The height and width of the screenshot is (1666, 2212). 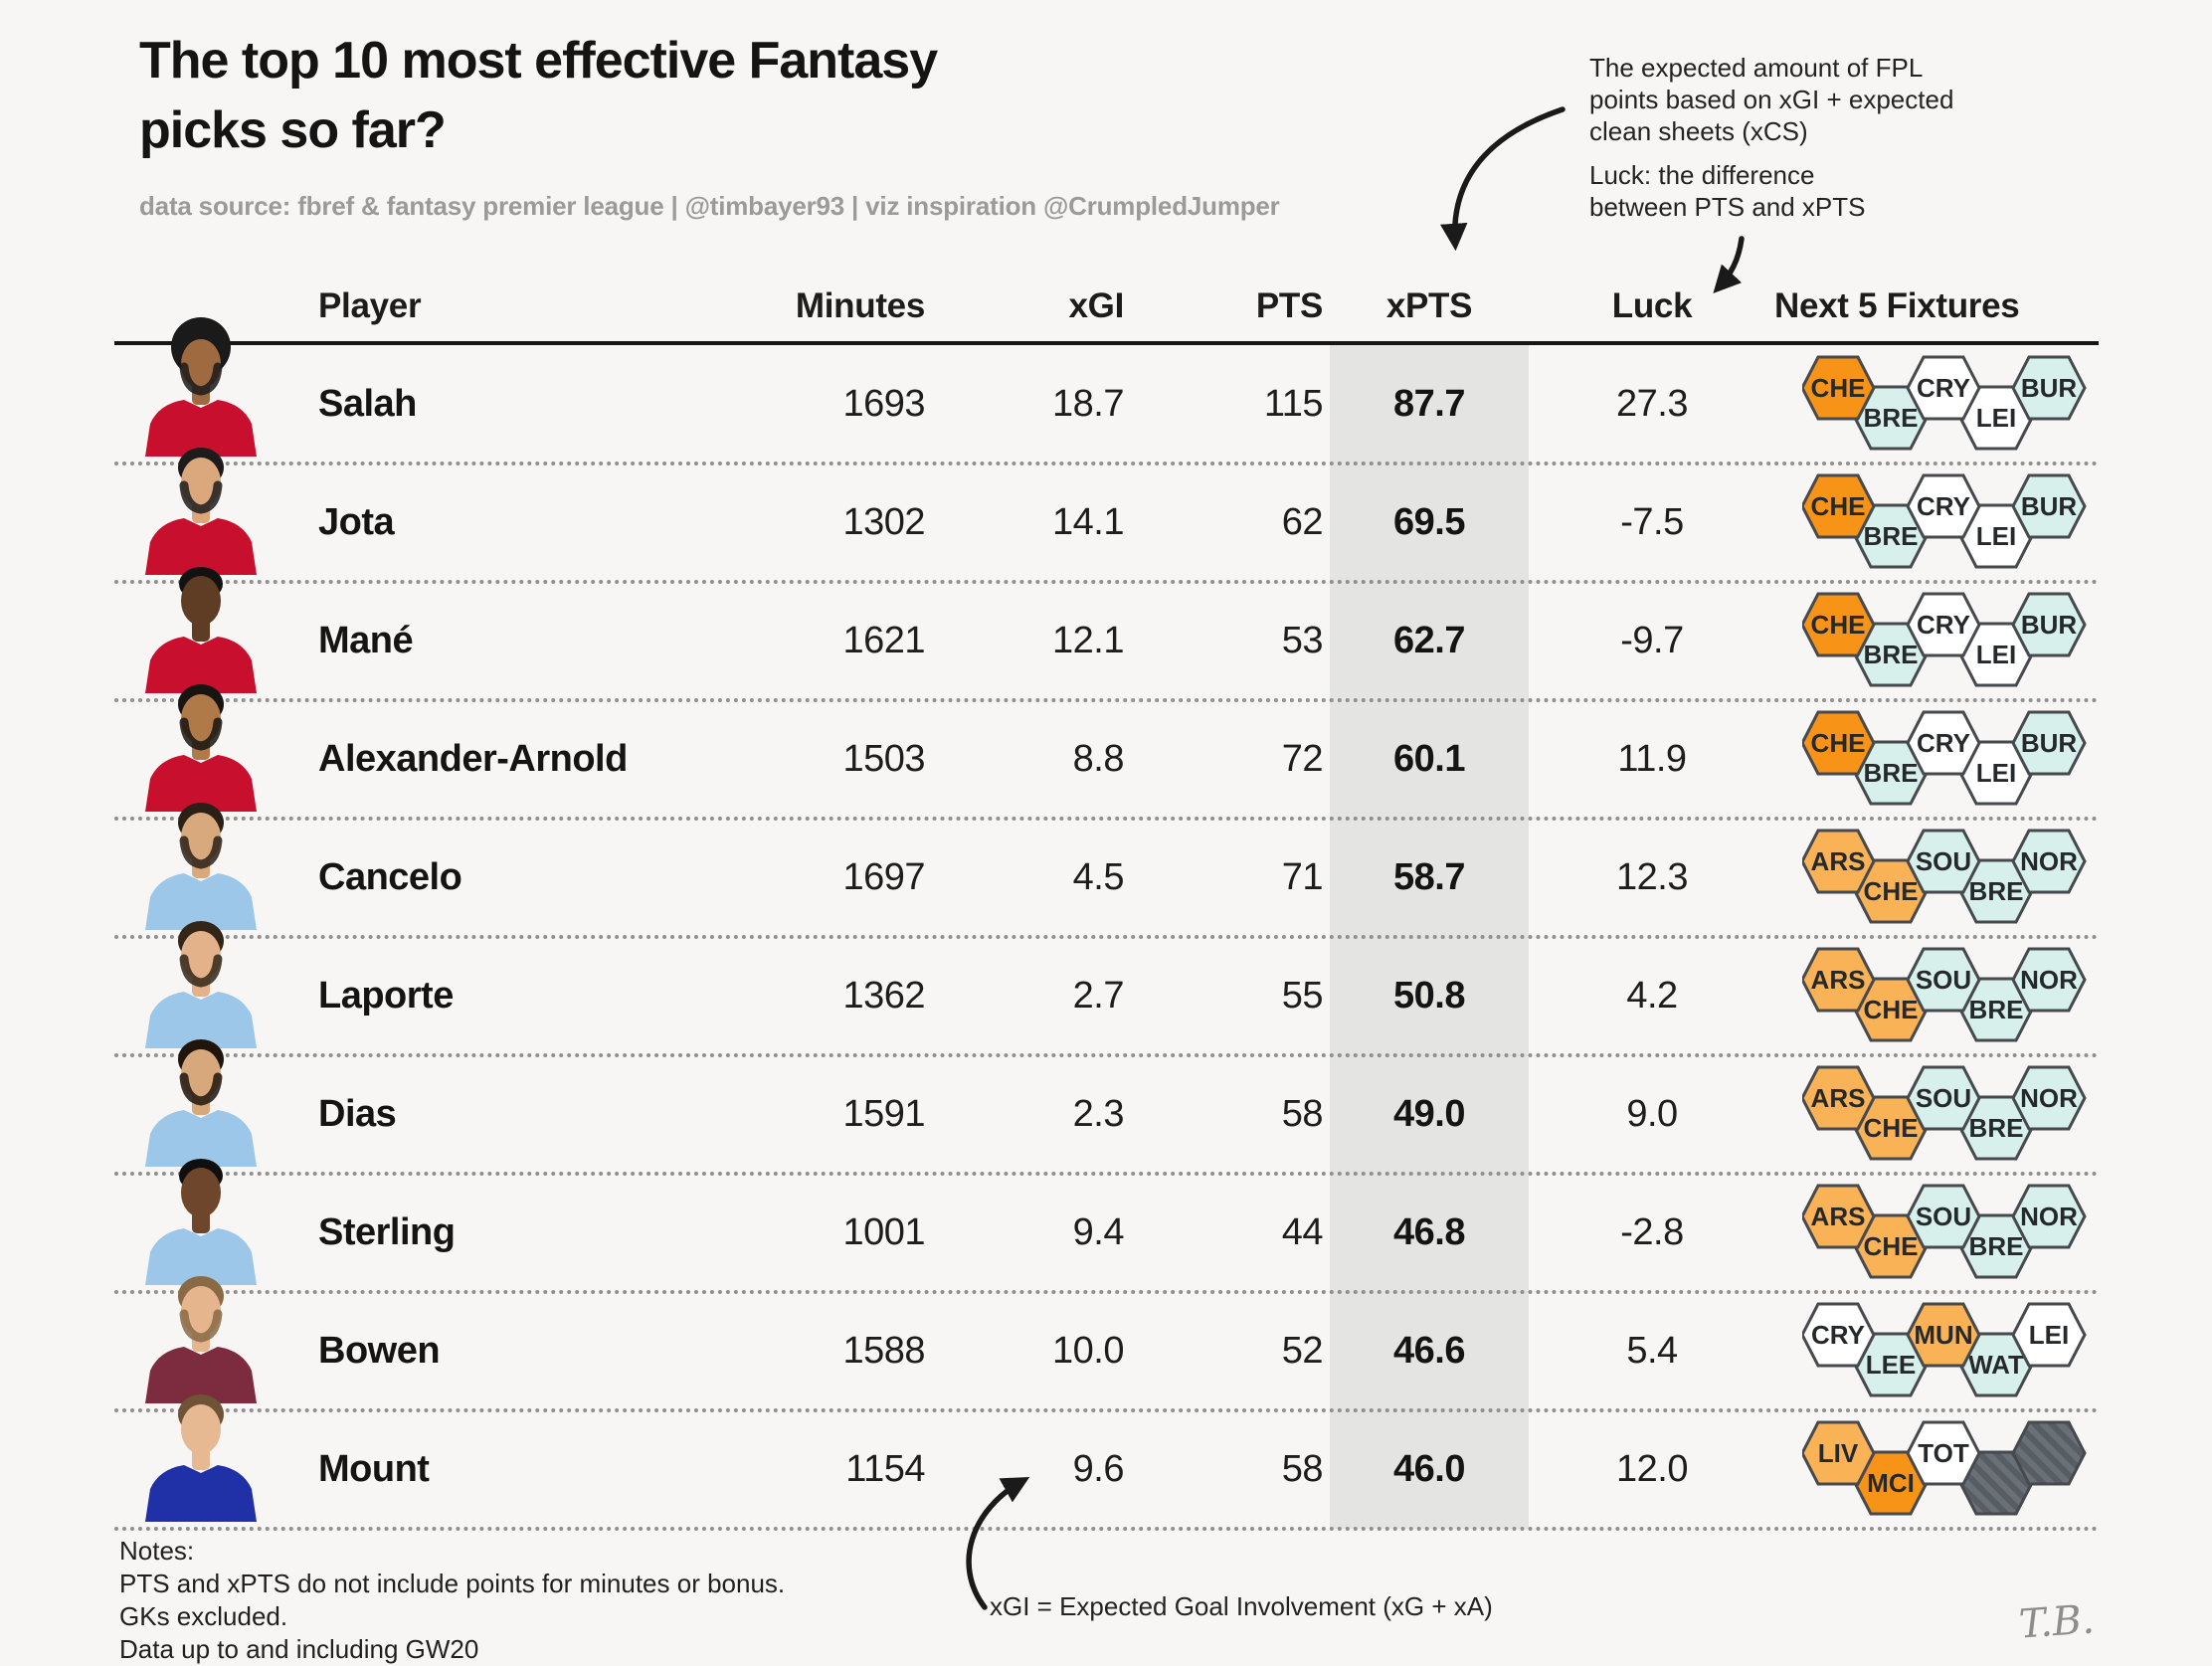 What do you see at coordinates (1429, 404) in the screenshot?
I see `xpts-value: 87.7` at bounding box center [1429, 404].